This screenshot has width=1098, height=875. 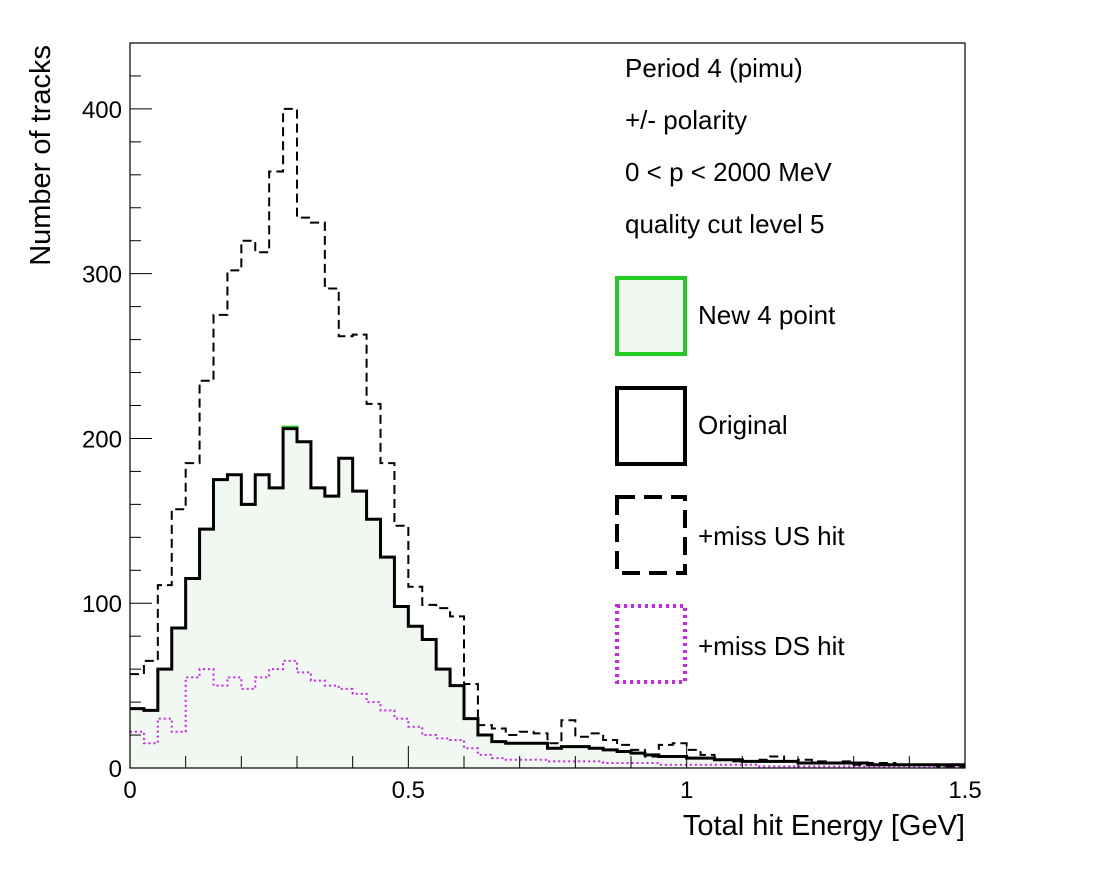 What do you see at coordinates (102, 439) in the screenshot?
I see `y-tick-label: 200` at bounding box center [102, 439].